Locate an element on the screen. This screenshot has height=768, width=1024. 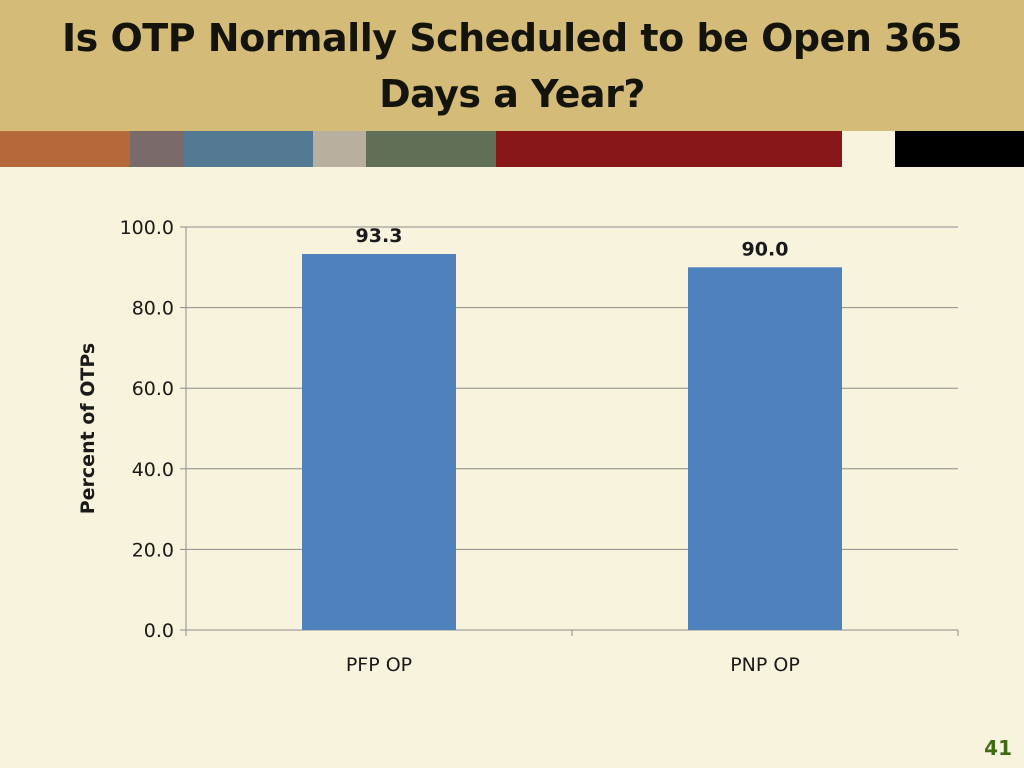
y-tick-label: 40.0 is located at coordinates (153, 470).